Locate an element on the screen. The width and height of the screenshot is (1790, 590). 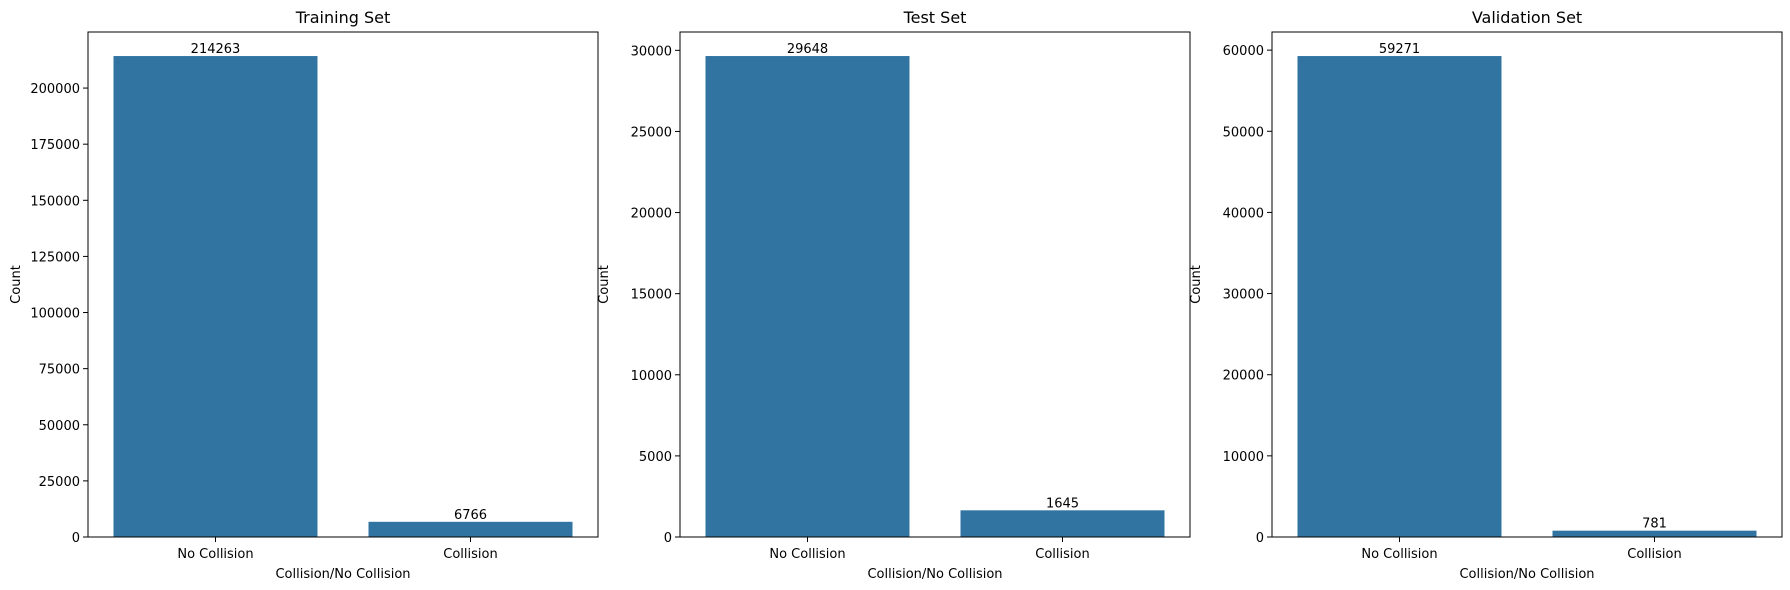
chart-title: Test Set is located at coordinates (935, 17).